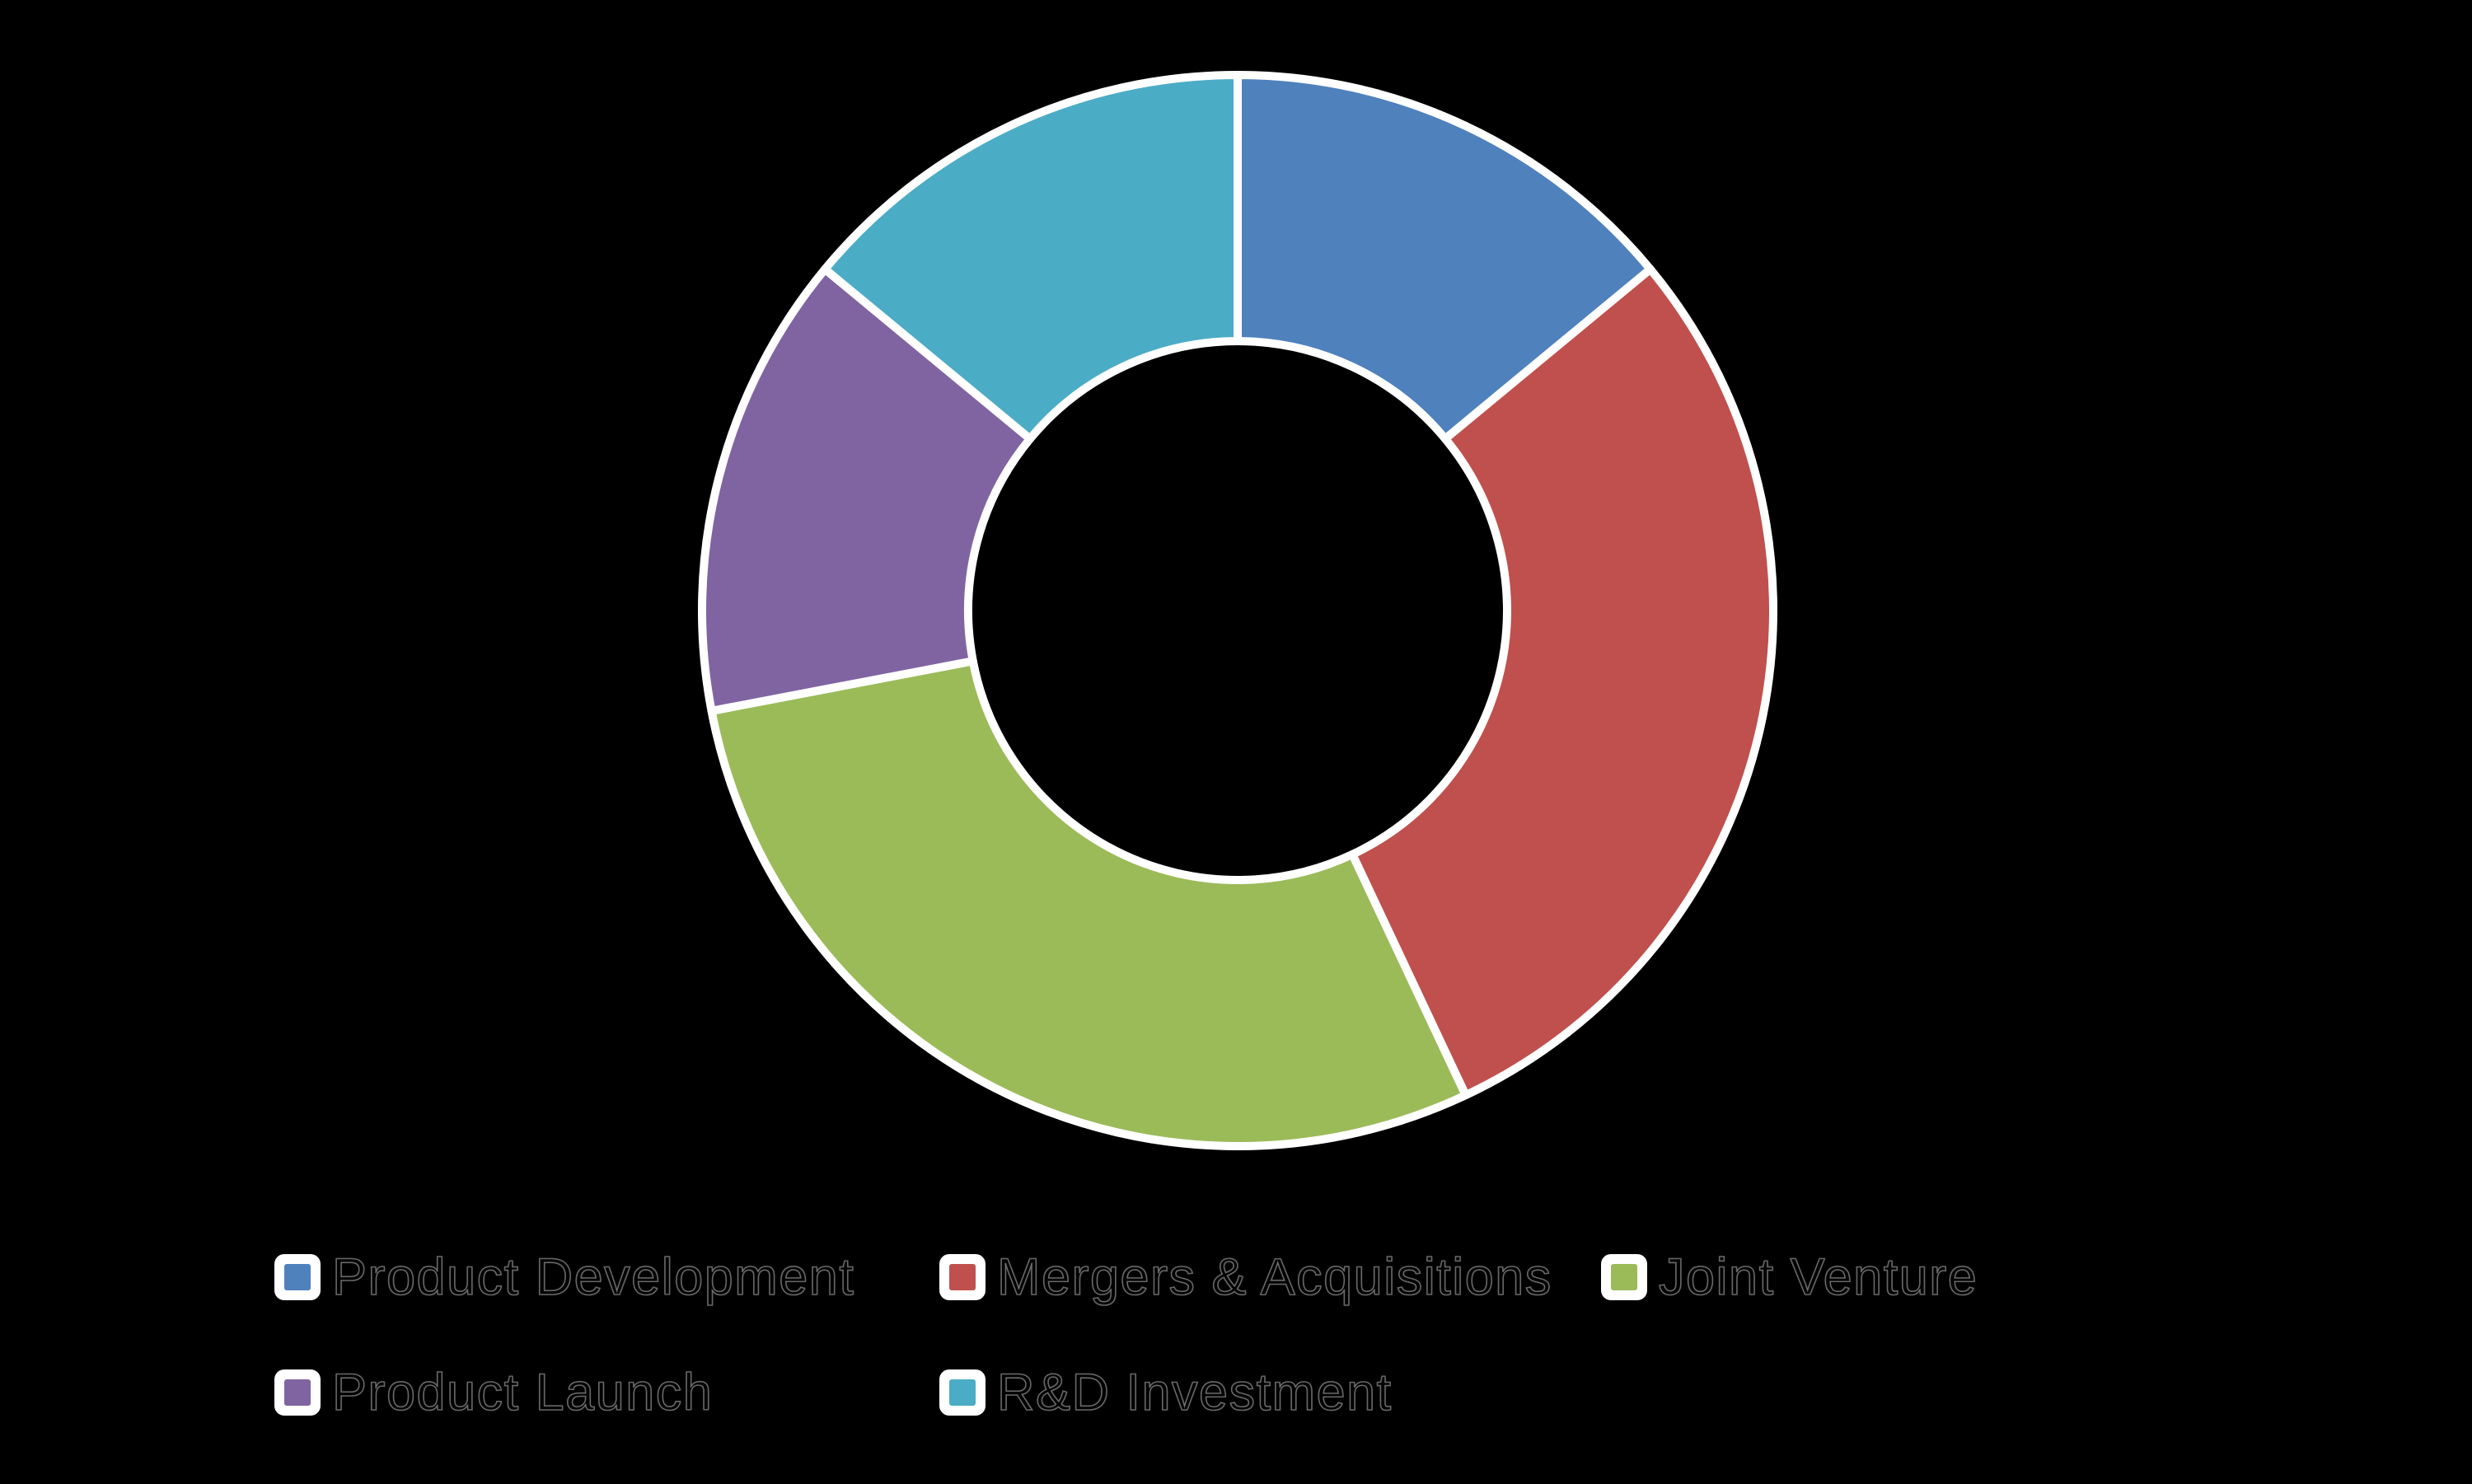 Image resolution: width=2472 pixels, height=1484 pixels. I want to click on donut-segment-joint-venture, so click(1088, 903).